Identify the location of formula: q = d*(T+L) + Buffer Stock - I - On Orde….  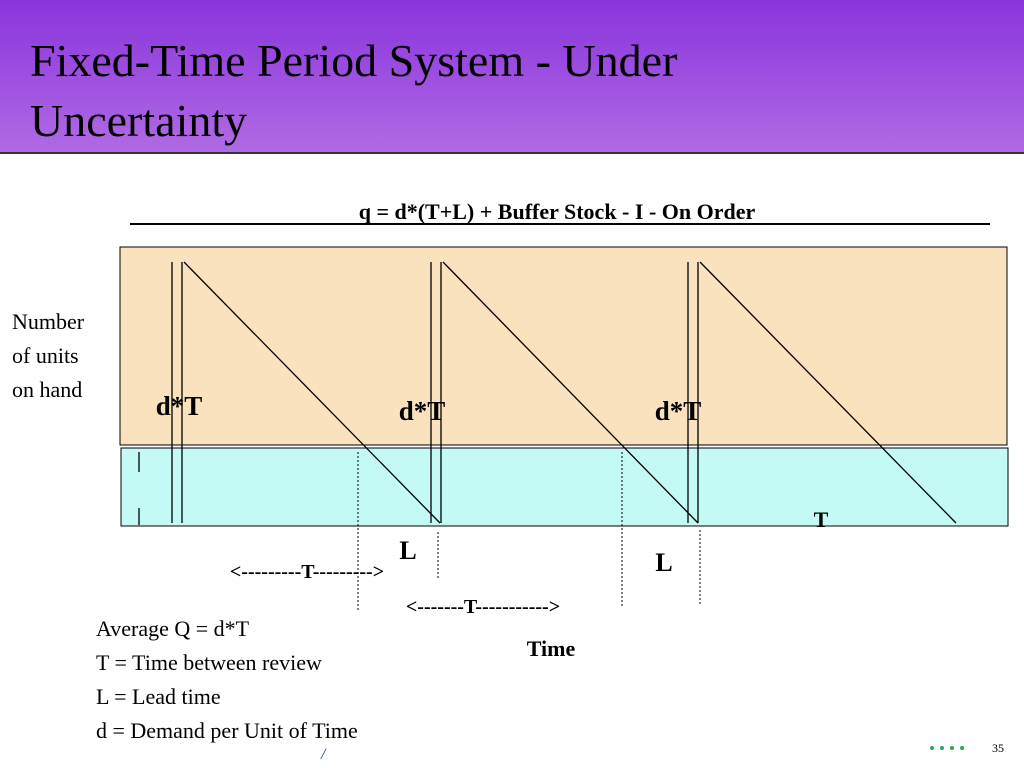
(557, 211).